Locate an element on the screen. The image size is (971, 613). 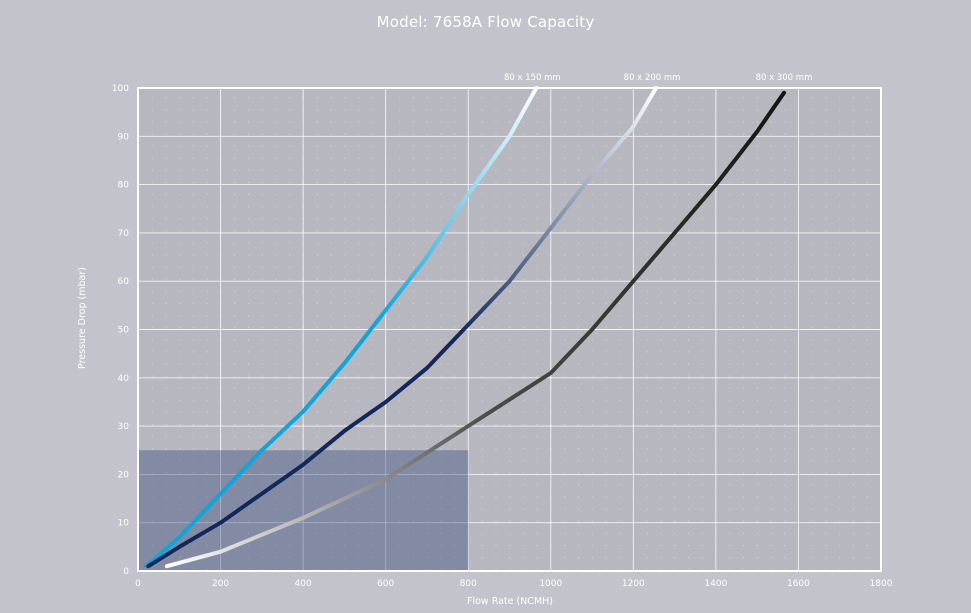
series-label: 80 x 150 mm is located at coordinates (532, 78).